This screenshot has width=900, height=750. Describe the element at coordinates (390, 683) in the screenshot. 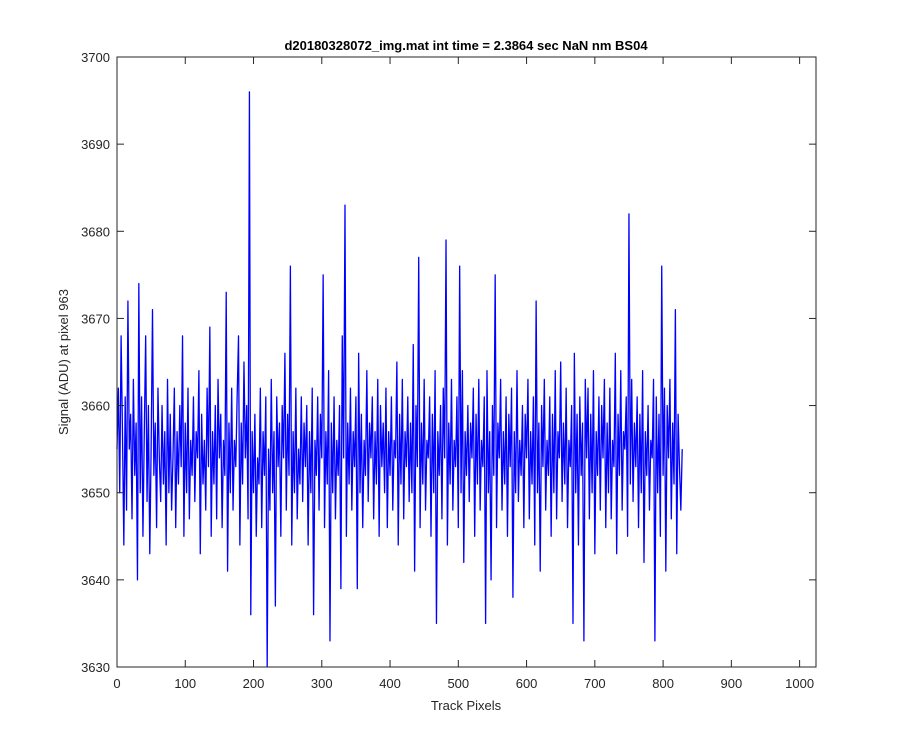

I see `x-tick-label: 400` at that location.